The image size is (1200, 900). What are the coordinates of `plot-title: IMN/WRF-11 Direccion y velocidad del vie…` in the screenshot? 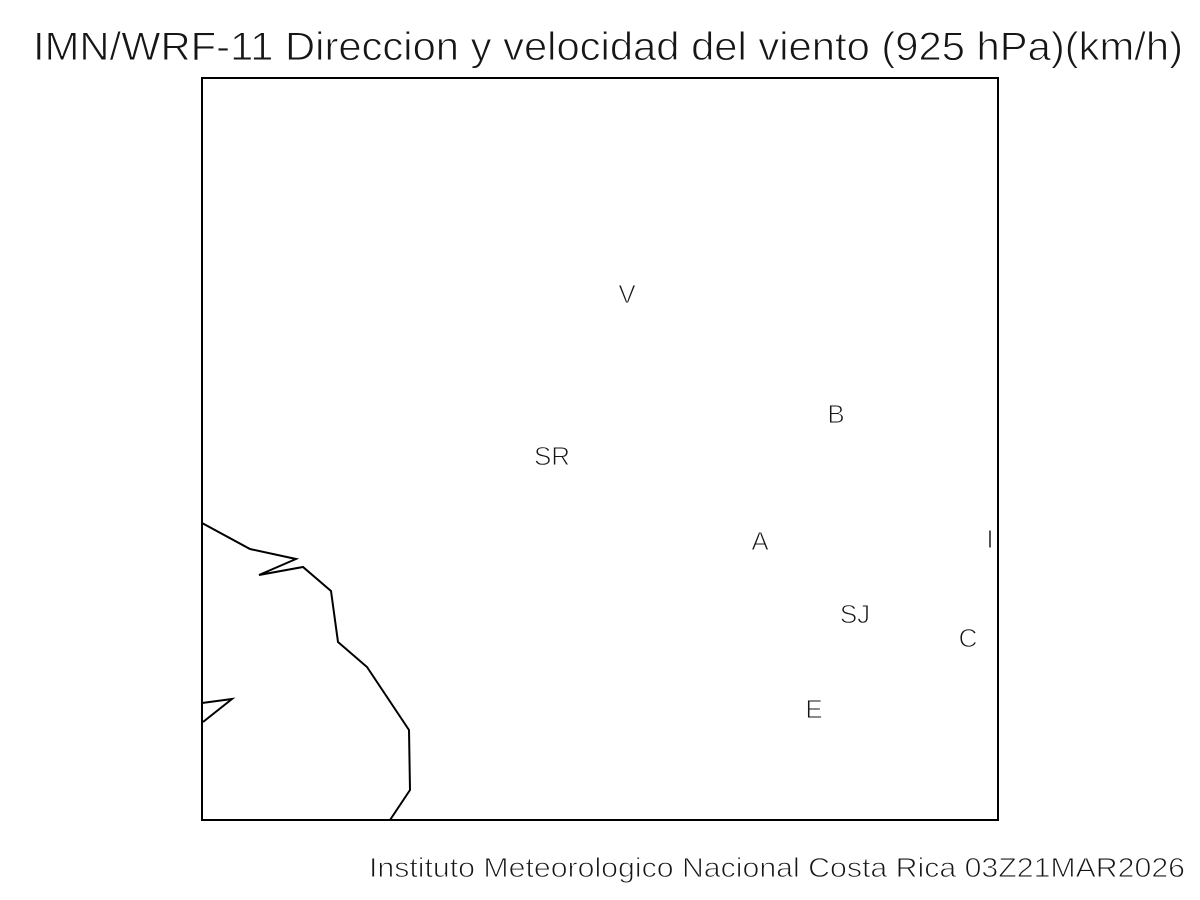 It's located at (608, 47).